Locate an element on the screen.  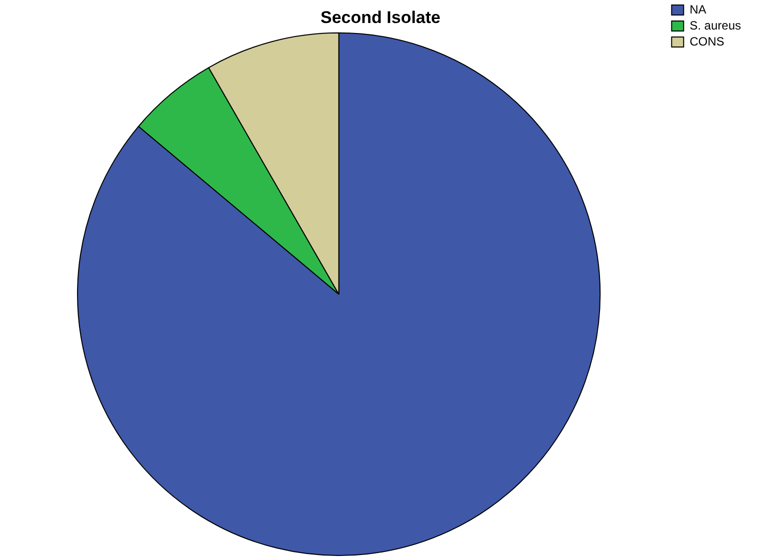
legend-label: S. aureus is located at coordinates (716, 25).